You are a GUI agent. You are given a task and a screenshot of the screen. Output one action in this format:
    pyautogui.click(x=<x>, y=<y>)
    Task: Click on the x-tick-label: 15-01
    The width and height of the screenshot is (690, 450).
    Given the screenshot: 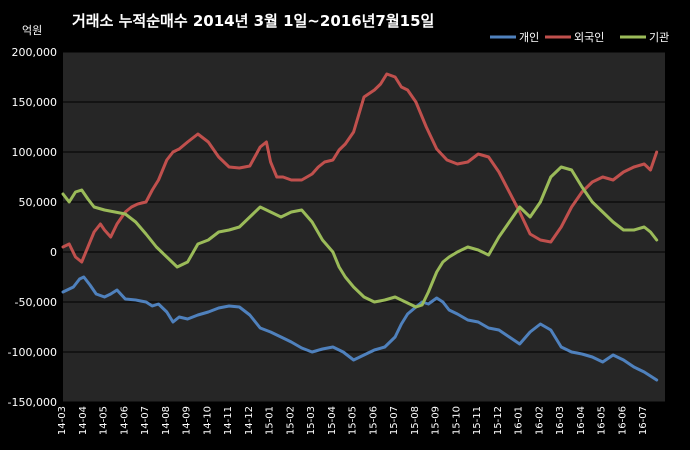 What is the action you would take?
    pyautogui.click(x=270, y=420)
    